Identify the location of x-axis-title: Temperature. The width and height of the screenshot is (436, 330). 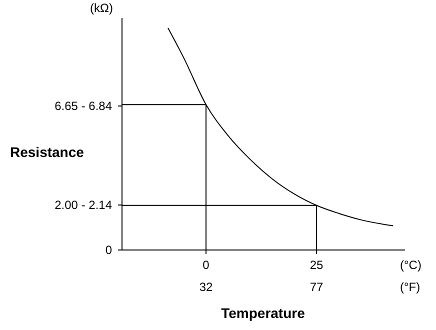
(263, 313).